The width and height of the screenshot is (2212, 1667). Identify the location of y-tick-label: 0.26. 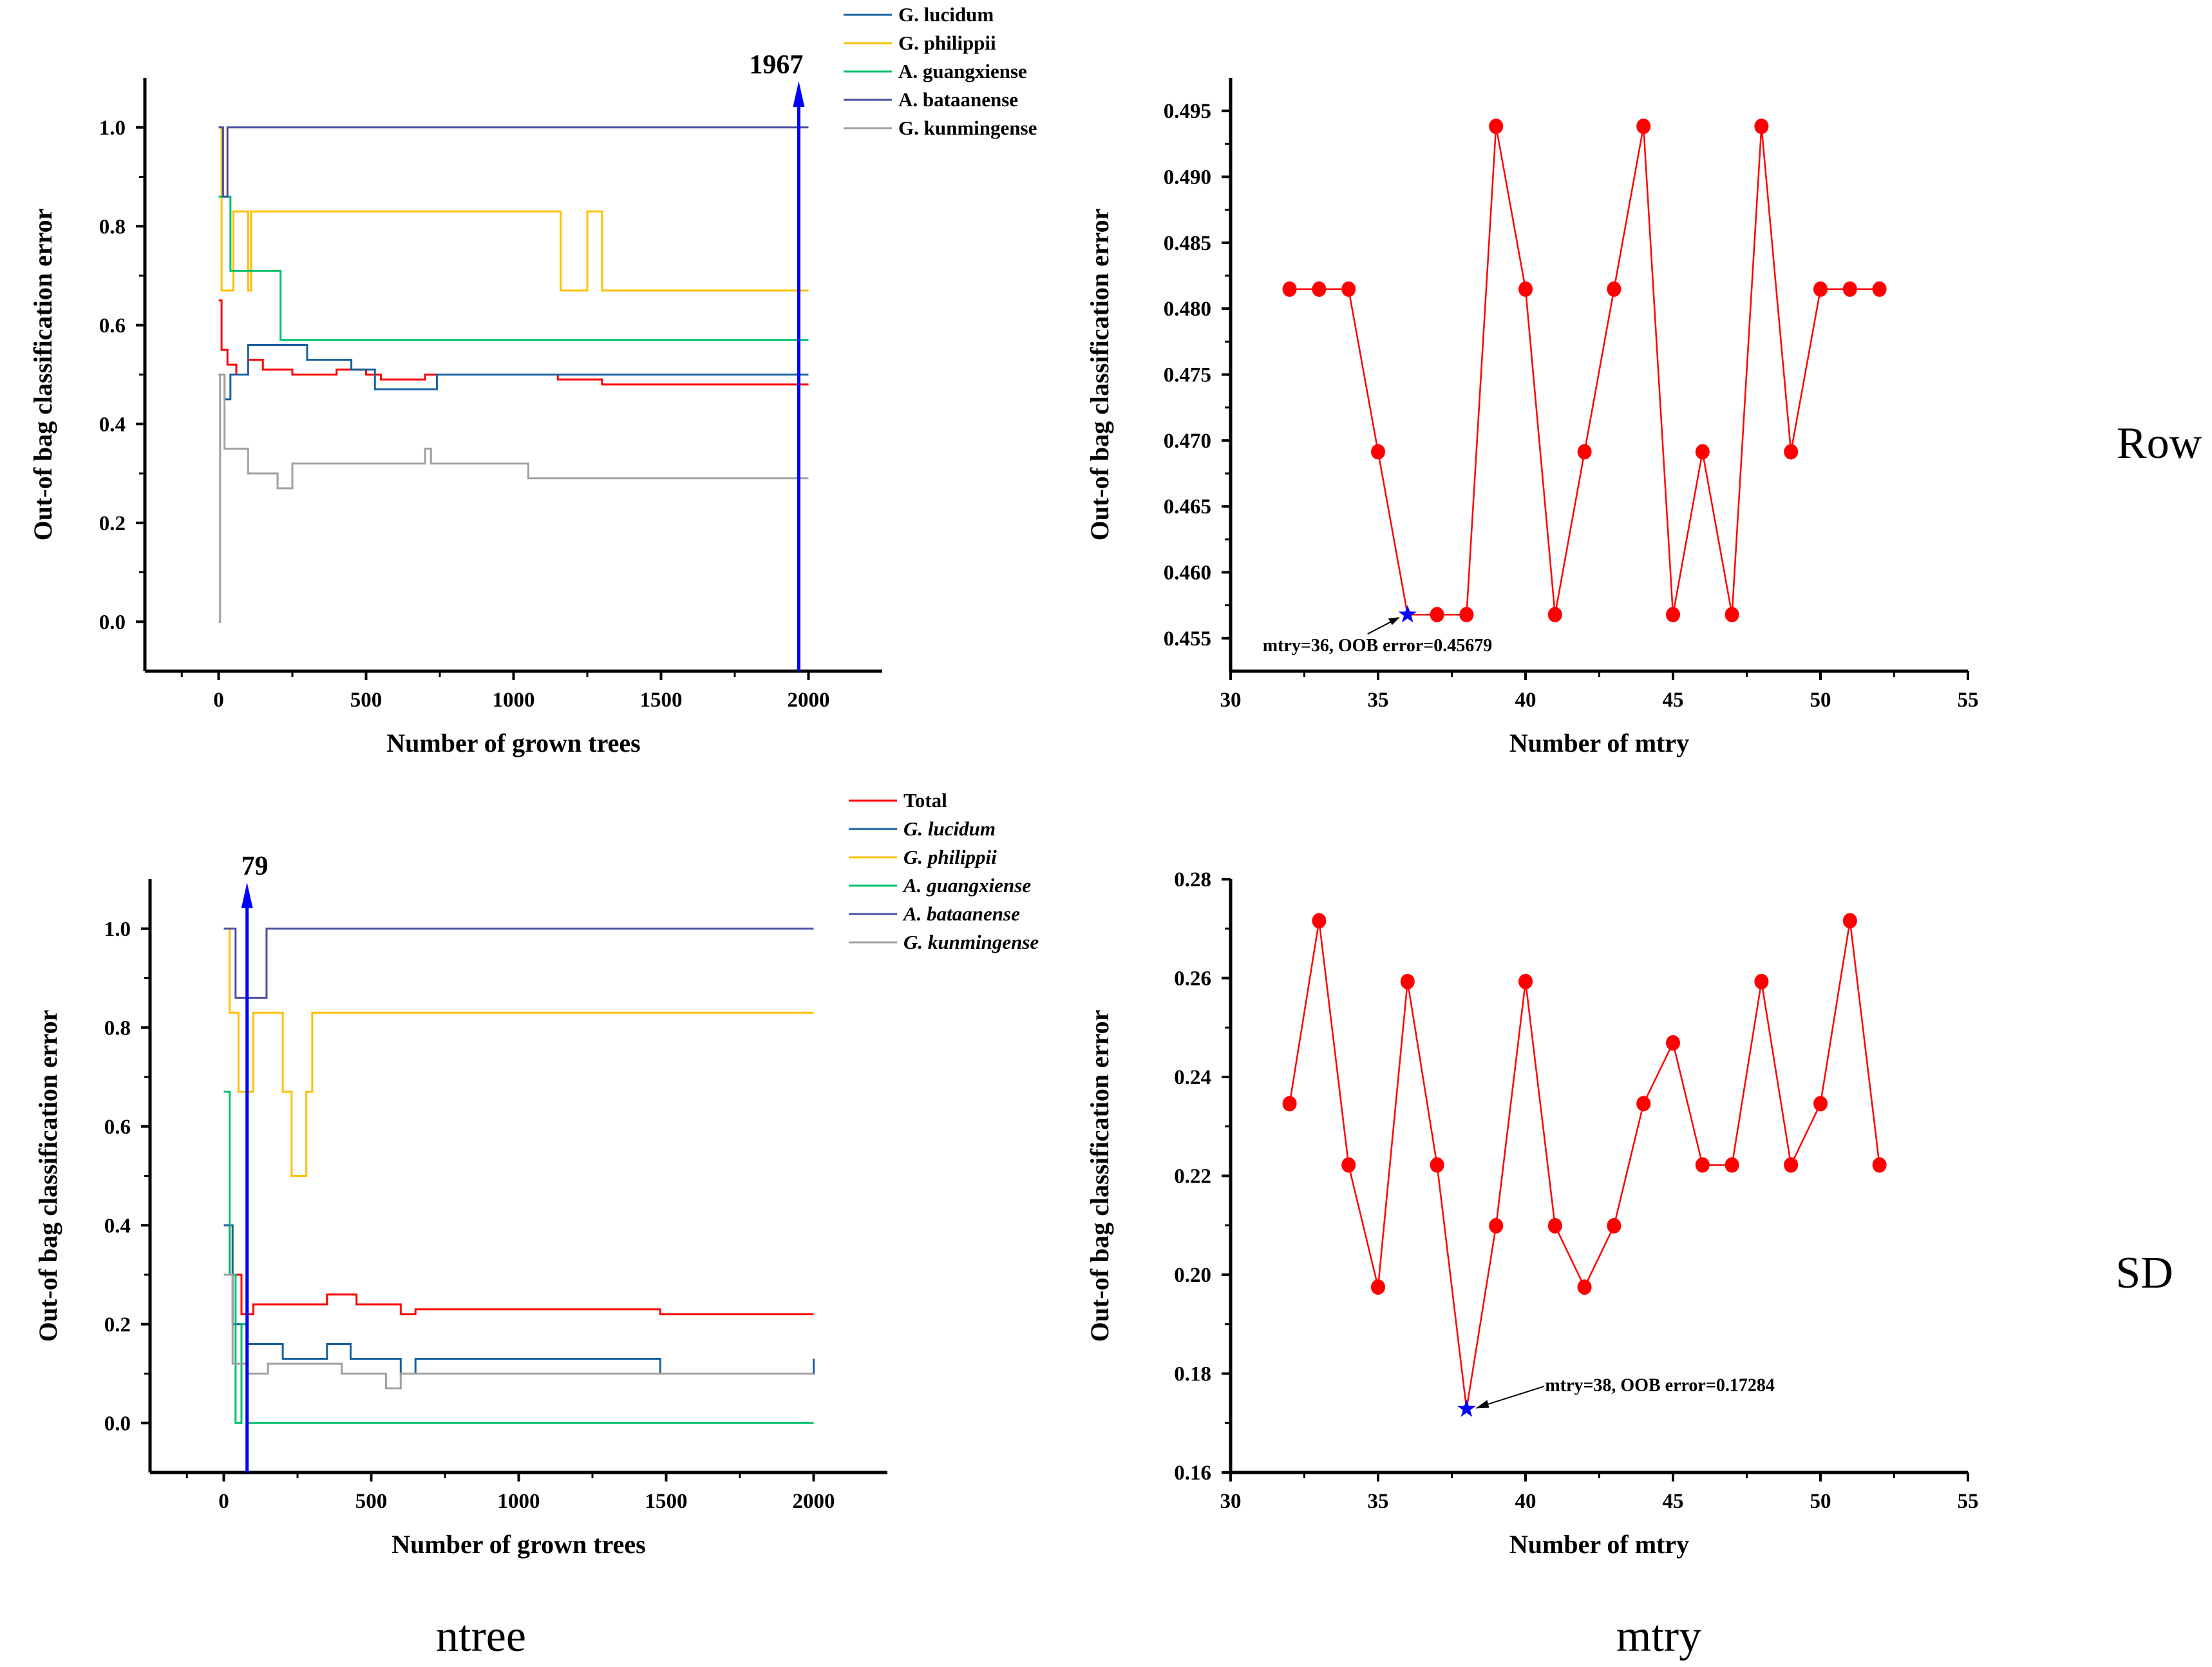
(1192, 979).